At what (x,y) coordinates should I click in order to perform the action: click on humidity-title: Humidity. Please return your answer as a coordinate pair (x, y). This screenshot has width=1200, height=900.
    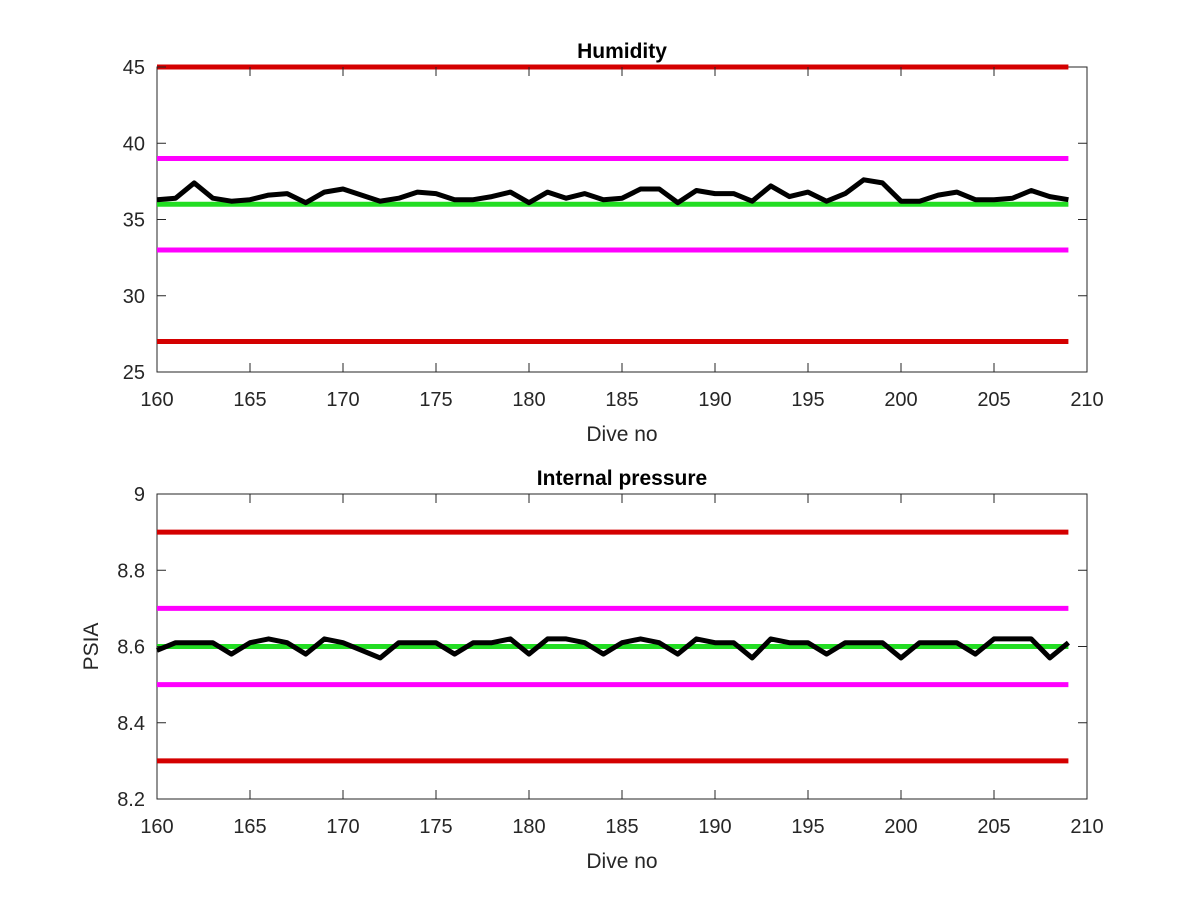
    Looking at the image, I should click on (622, 51).